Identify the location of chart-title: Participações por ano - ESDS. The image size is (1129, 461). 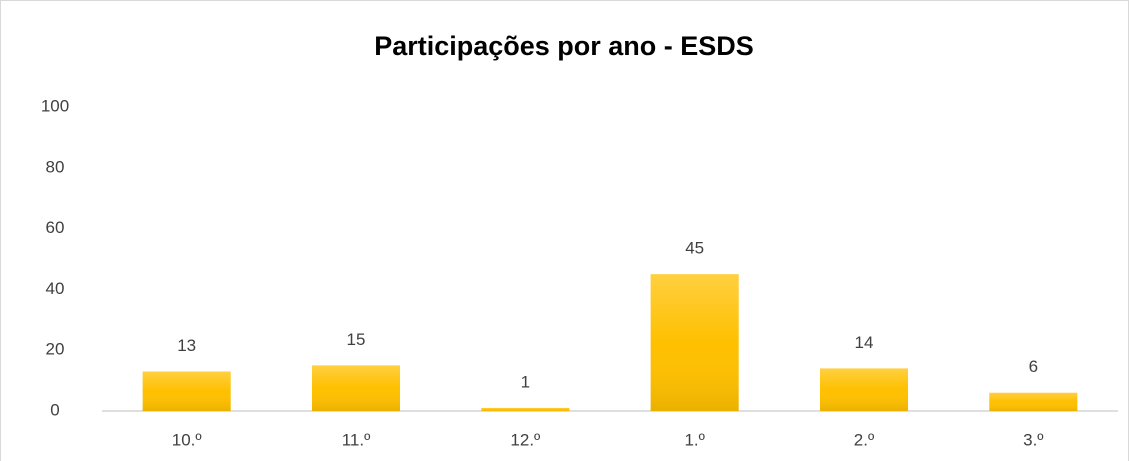
(564, 46).